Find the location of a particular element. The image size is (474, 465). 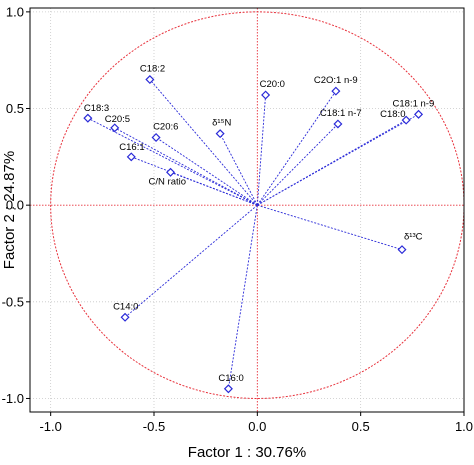

point-label-13: C14:0 is located at coordinates (125, 306).